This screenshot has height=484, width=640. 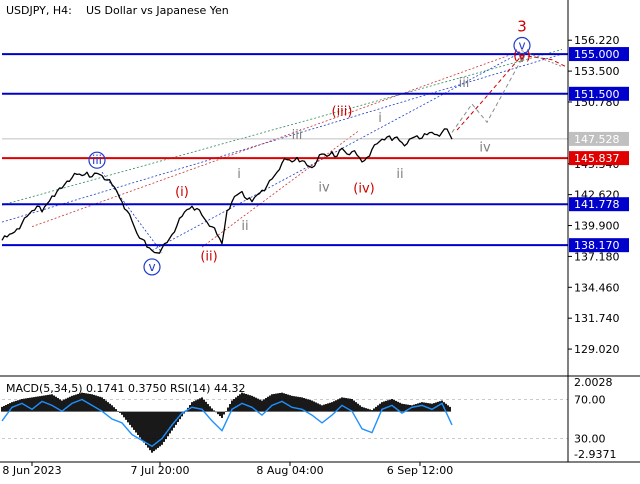 What do you see at coordinates (597, 349) in the screenshot?
I see `y-tick-label-9: 129.020` at bounding box center [597, 349].